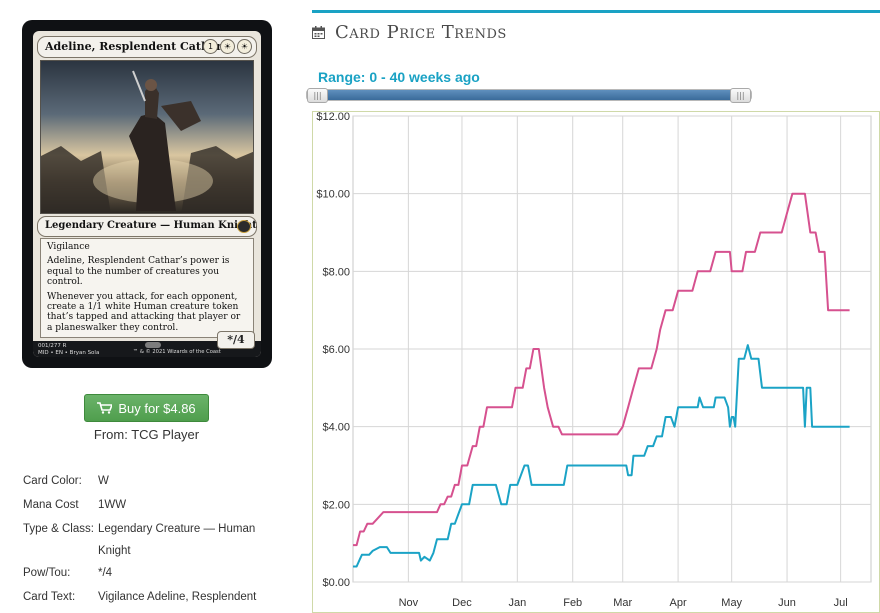 This screenshot has width=880, height=613. I want to click on detail-label: Card Color:, so click(52, 481).